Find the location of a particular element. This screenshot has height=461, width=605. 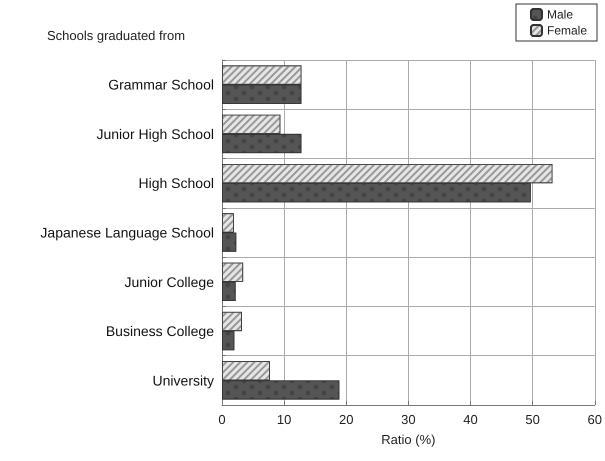

x-tick-label: 50 is located at coordinates (532, 419).